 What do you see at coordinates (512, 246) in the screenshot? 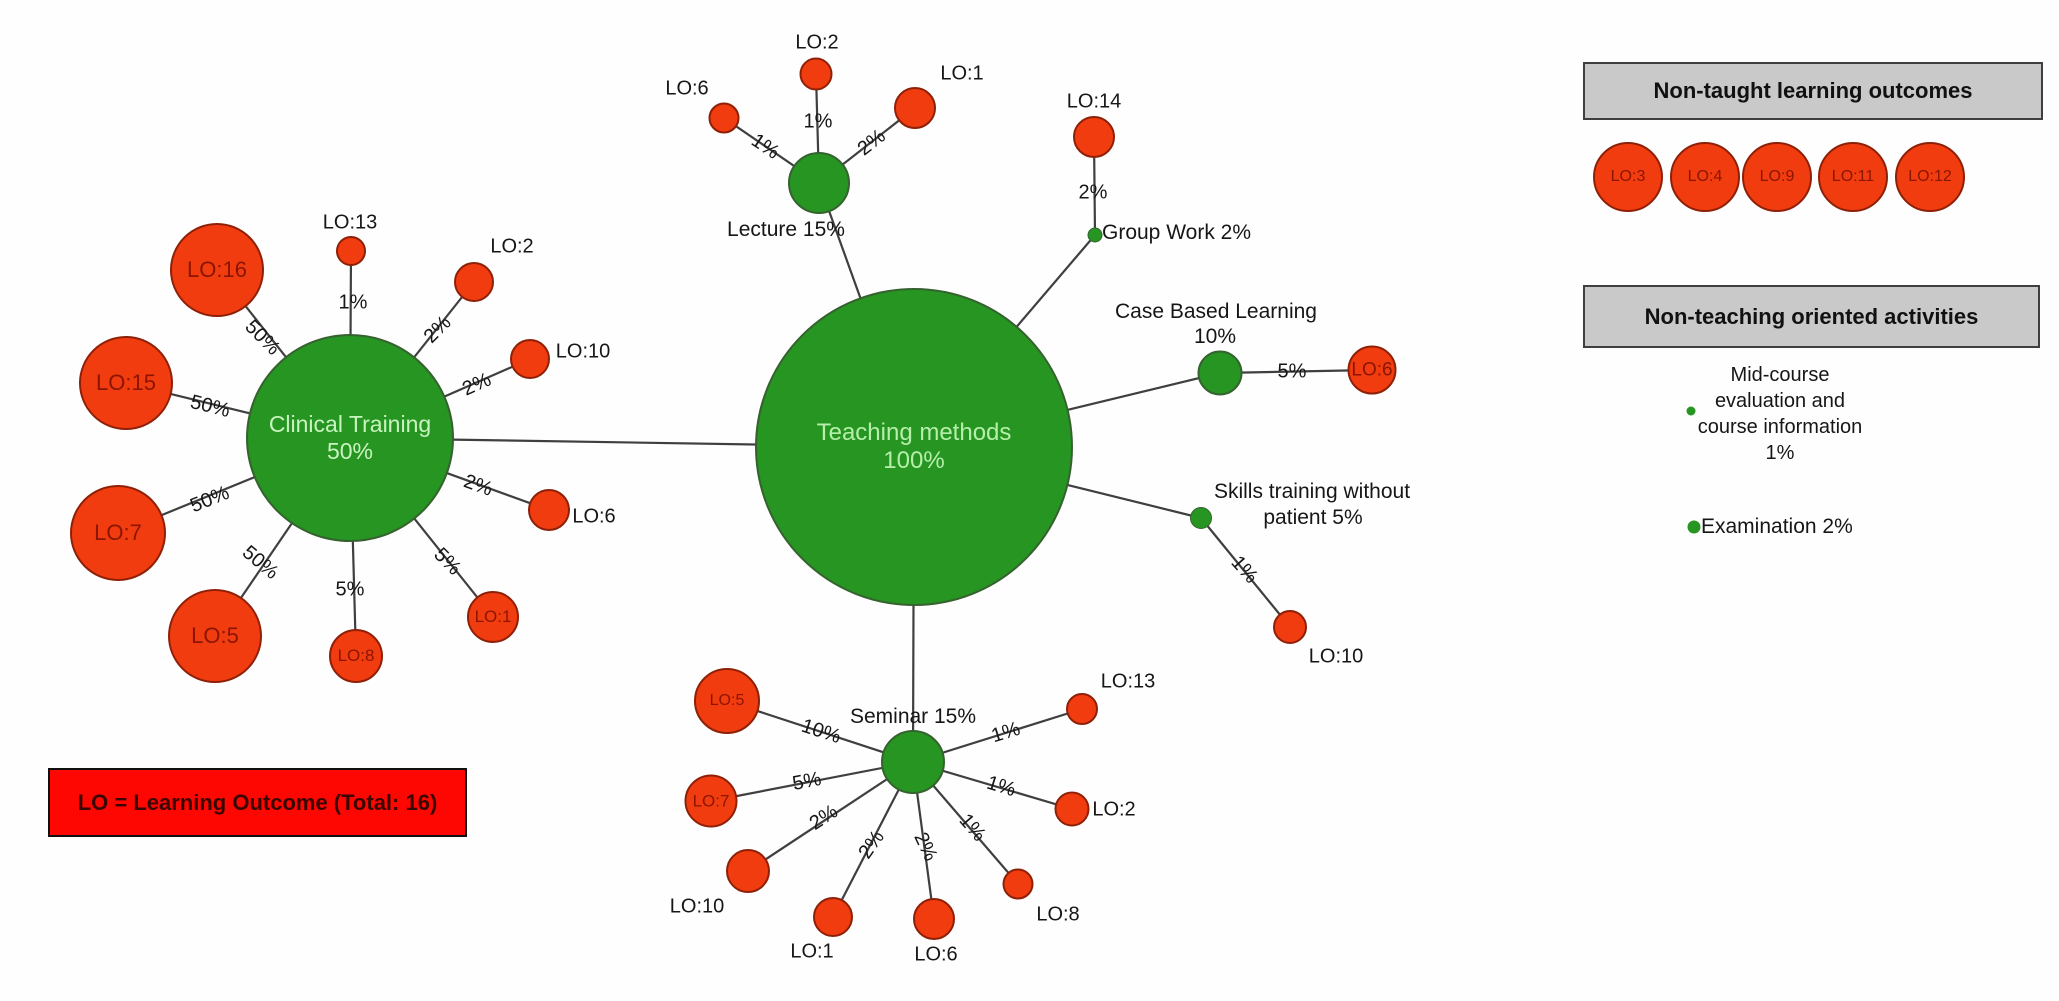
I see `lo2-label: LO:2` at bounding box center [512, 246].